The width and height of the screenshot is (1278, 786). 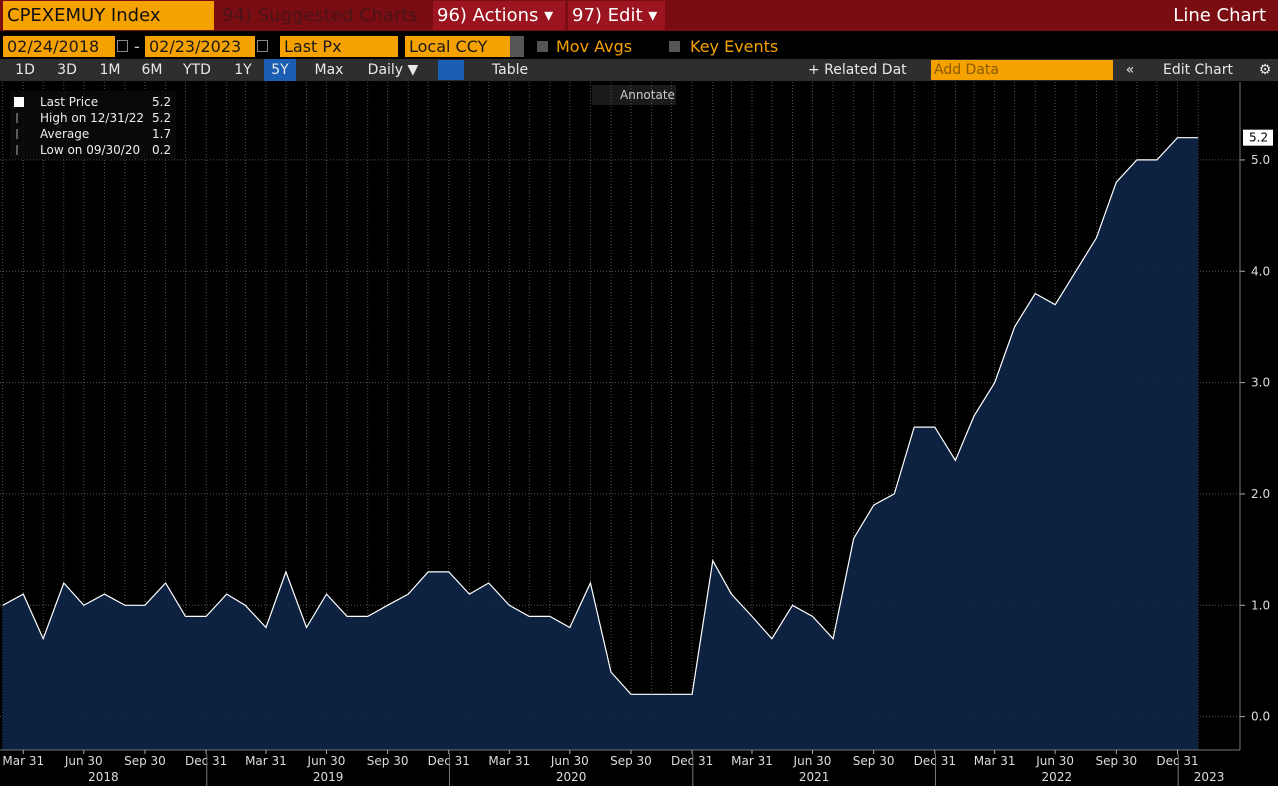 I want to click on key-events: Key Events, so click(x=734, y=46).